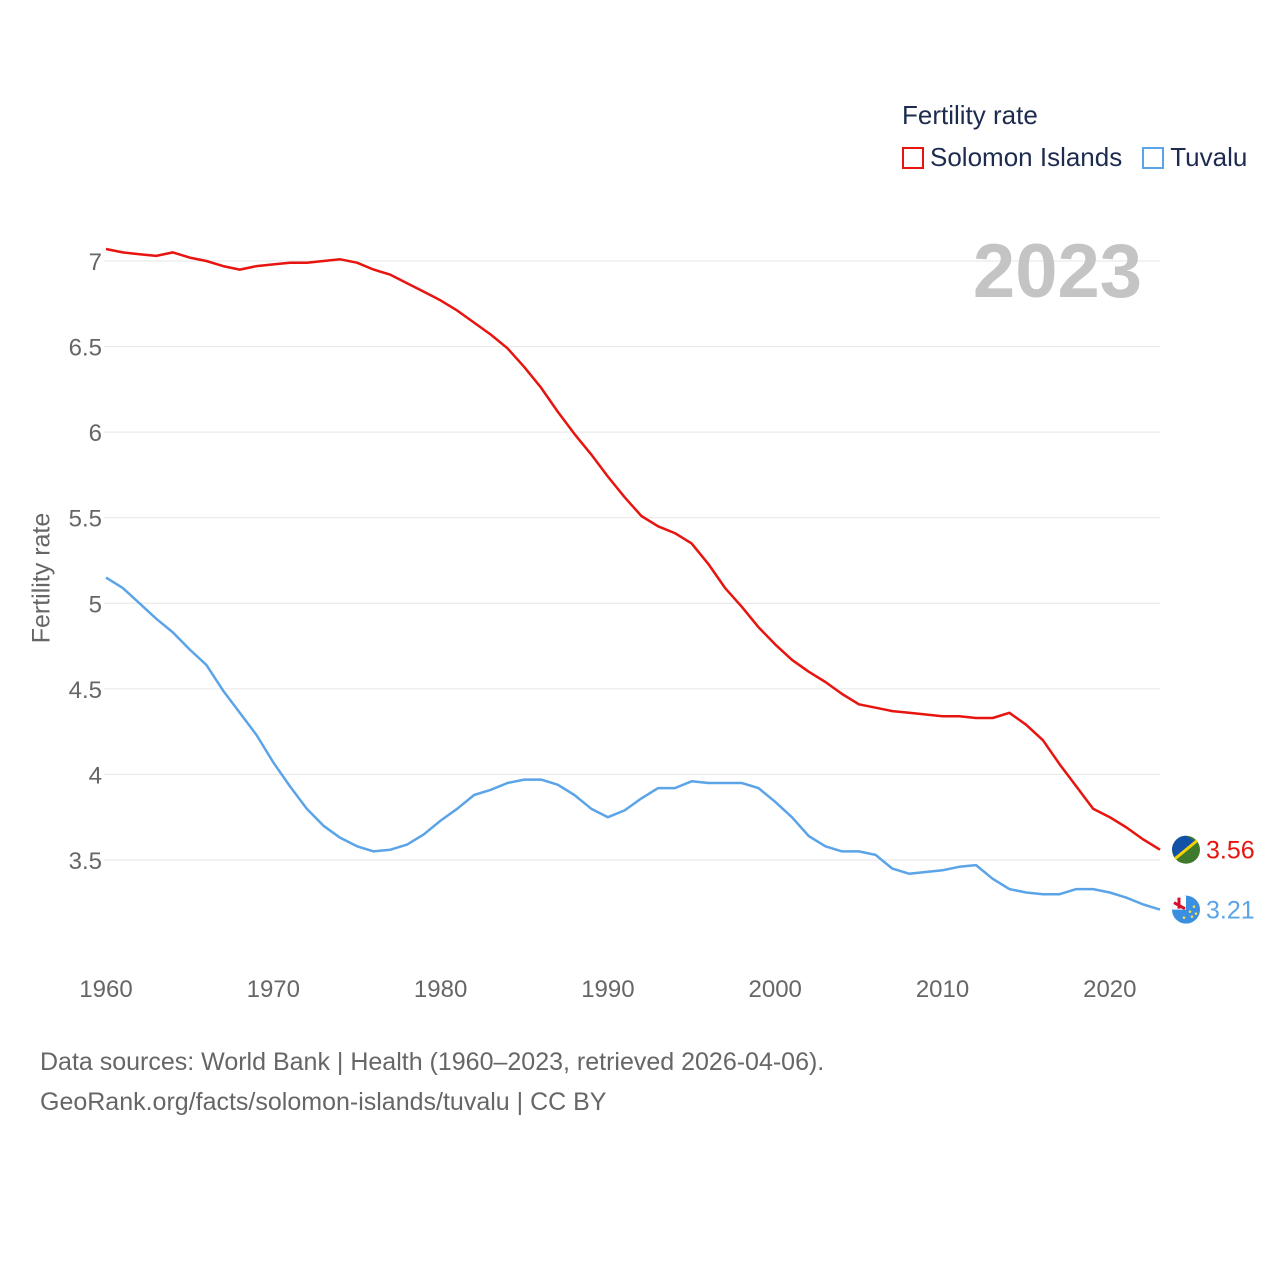 The image size is (1280, 1280). What do you see at coordinates (1057, 271) in the screenshot?
I see `year-stamp: 2023` at bounding box center [1057, 271].